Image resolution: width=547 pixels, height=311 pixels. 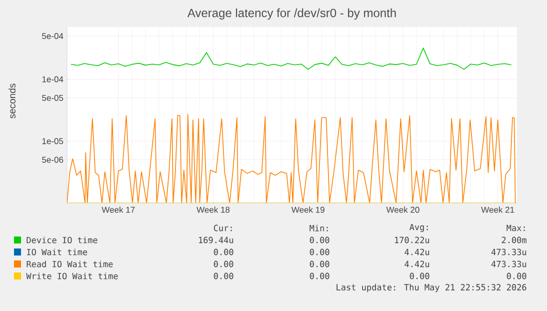 I want to click on x-tick-label: Week 21, so click(x=497, y=209).